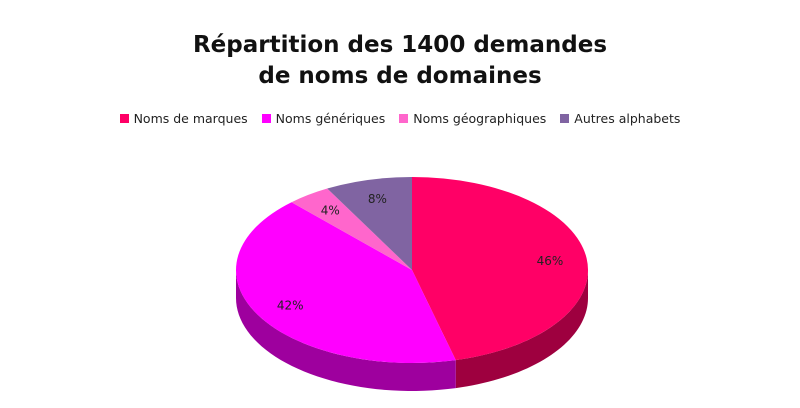  Describe the element at coordinates (480, 118) in the screenshot. I see `legend-label: Noms géographiques` at that location.